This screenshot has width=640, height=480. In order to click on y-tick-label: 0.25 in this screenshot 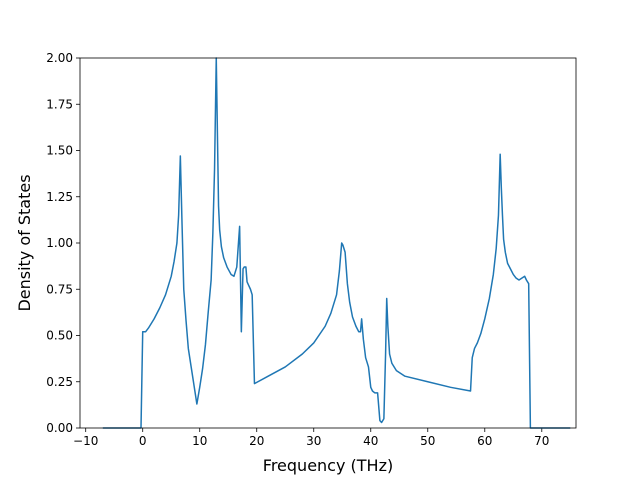, I will do `click(59, 382)`.